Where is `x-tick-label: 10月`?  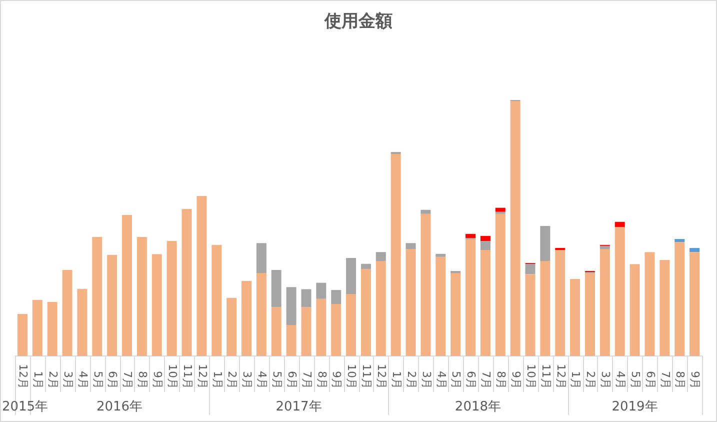
x-tick-label: 10月 is located at coordinates (351, 376).